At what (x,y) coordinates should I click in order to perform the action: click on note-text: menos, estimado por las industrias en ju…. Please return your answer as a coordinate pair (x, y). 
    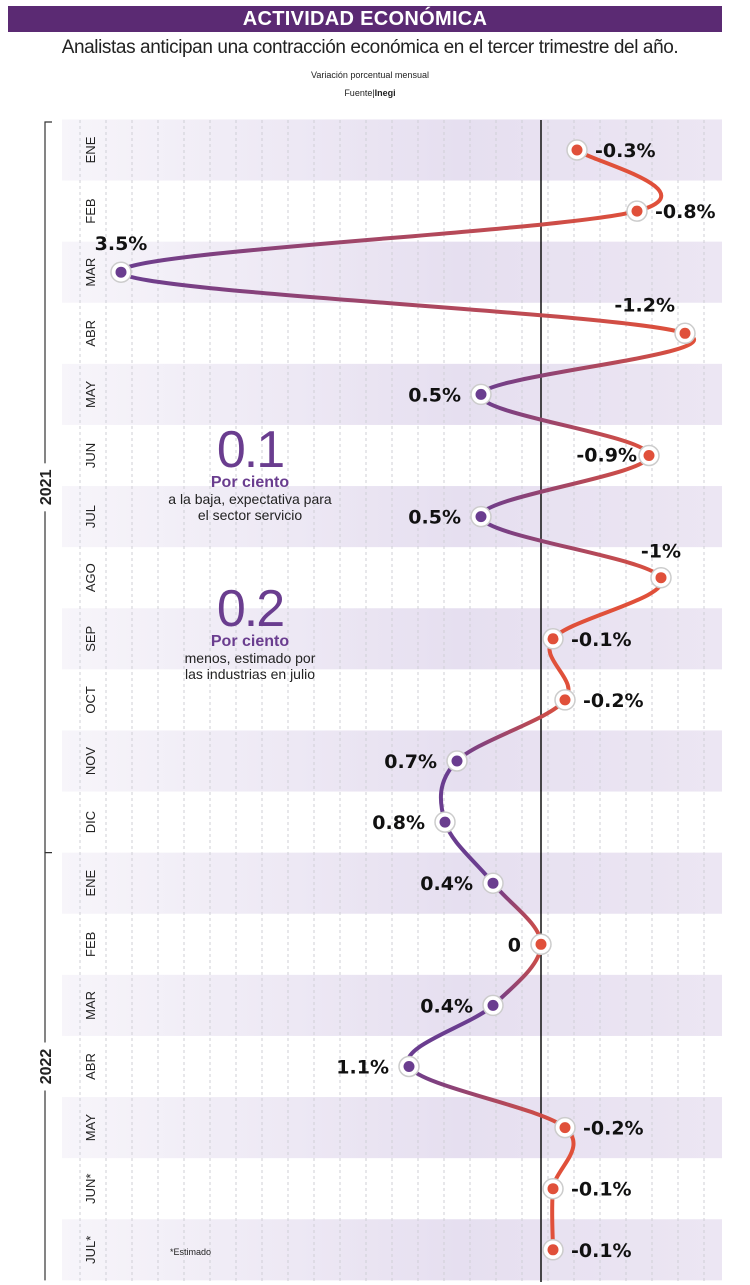
    Looking at the image, I should click on (250, 666).